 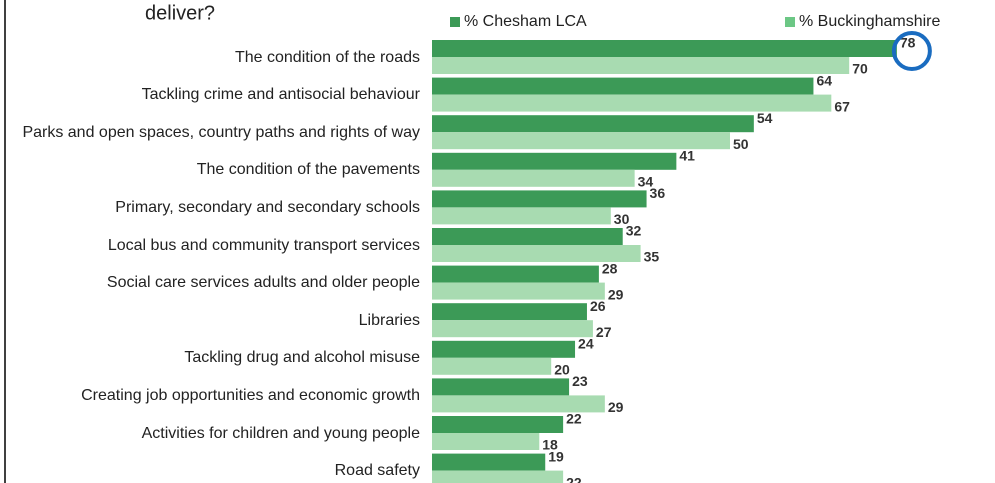 I want to click on value-label: 20, so click(x=562, y=370).